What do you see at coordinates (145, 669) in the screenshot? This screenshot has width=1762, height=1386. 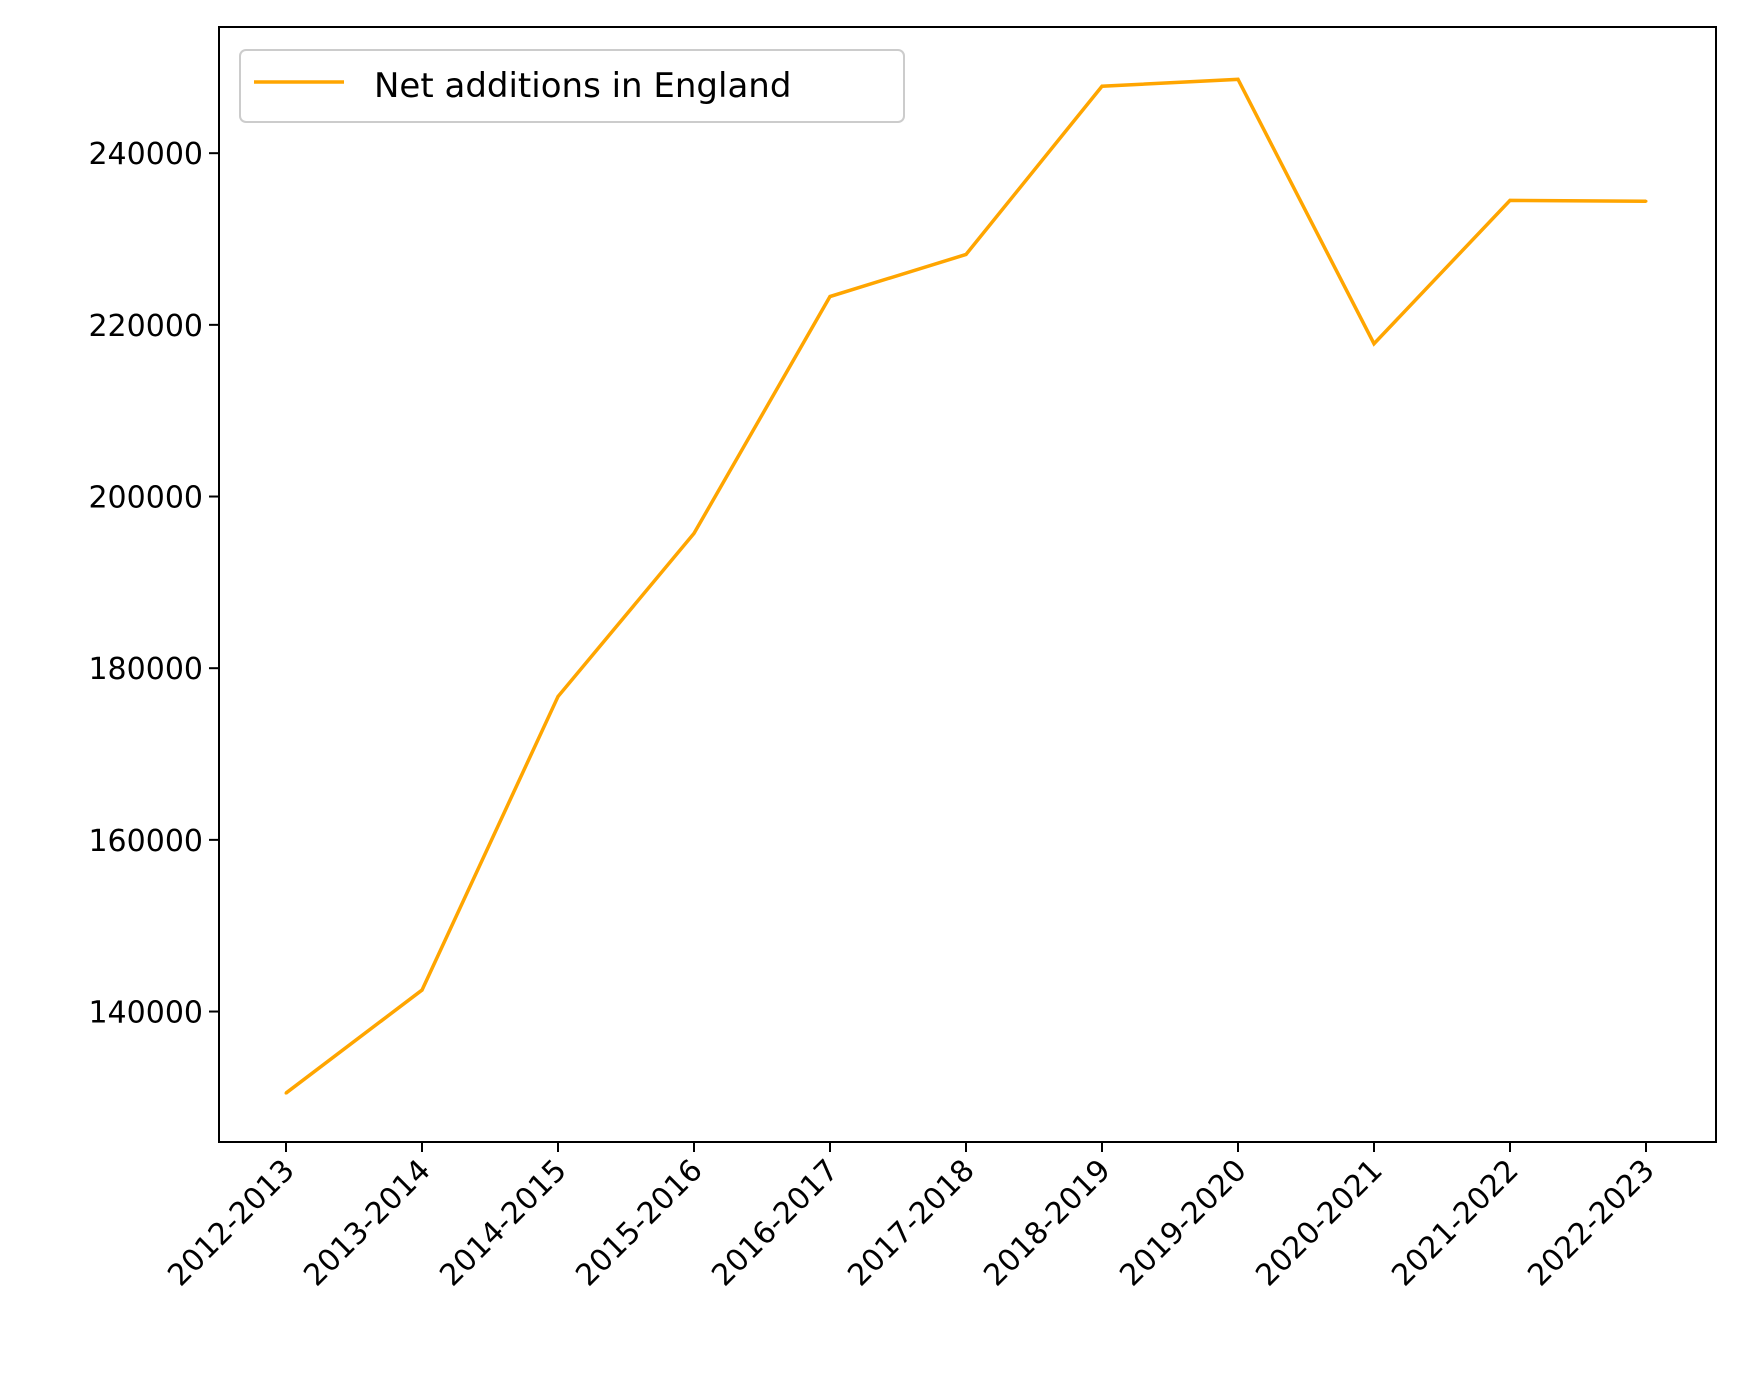 I see `y-tick-label: 180000` at bounding box center [145, 669].